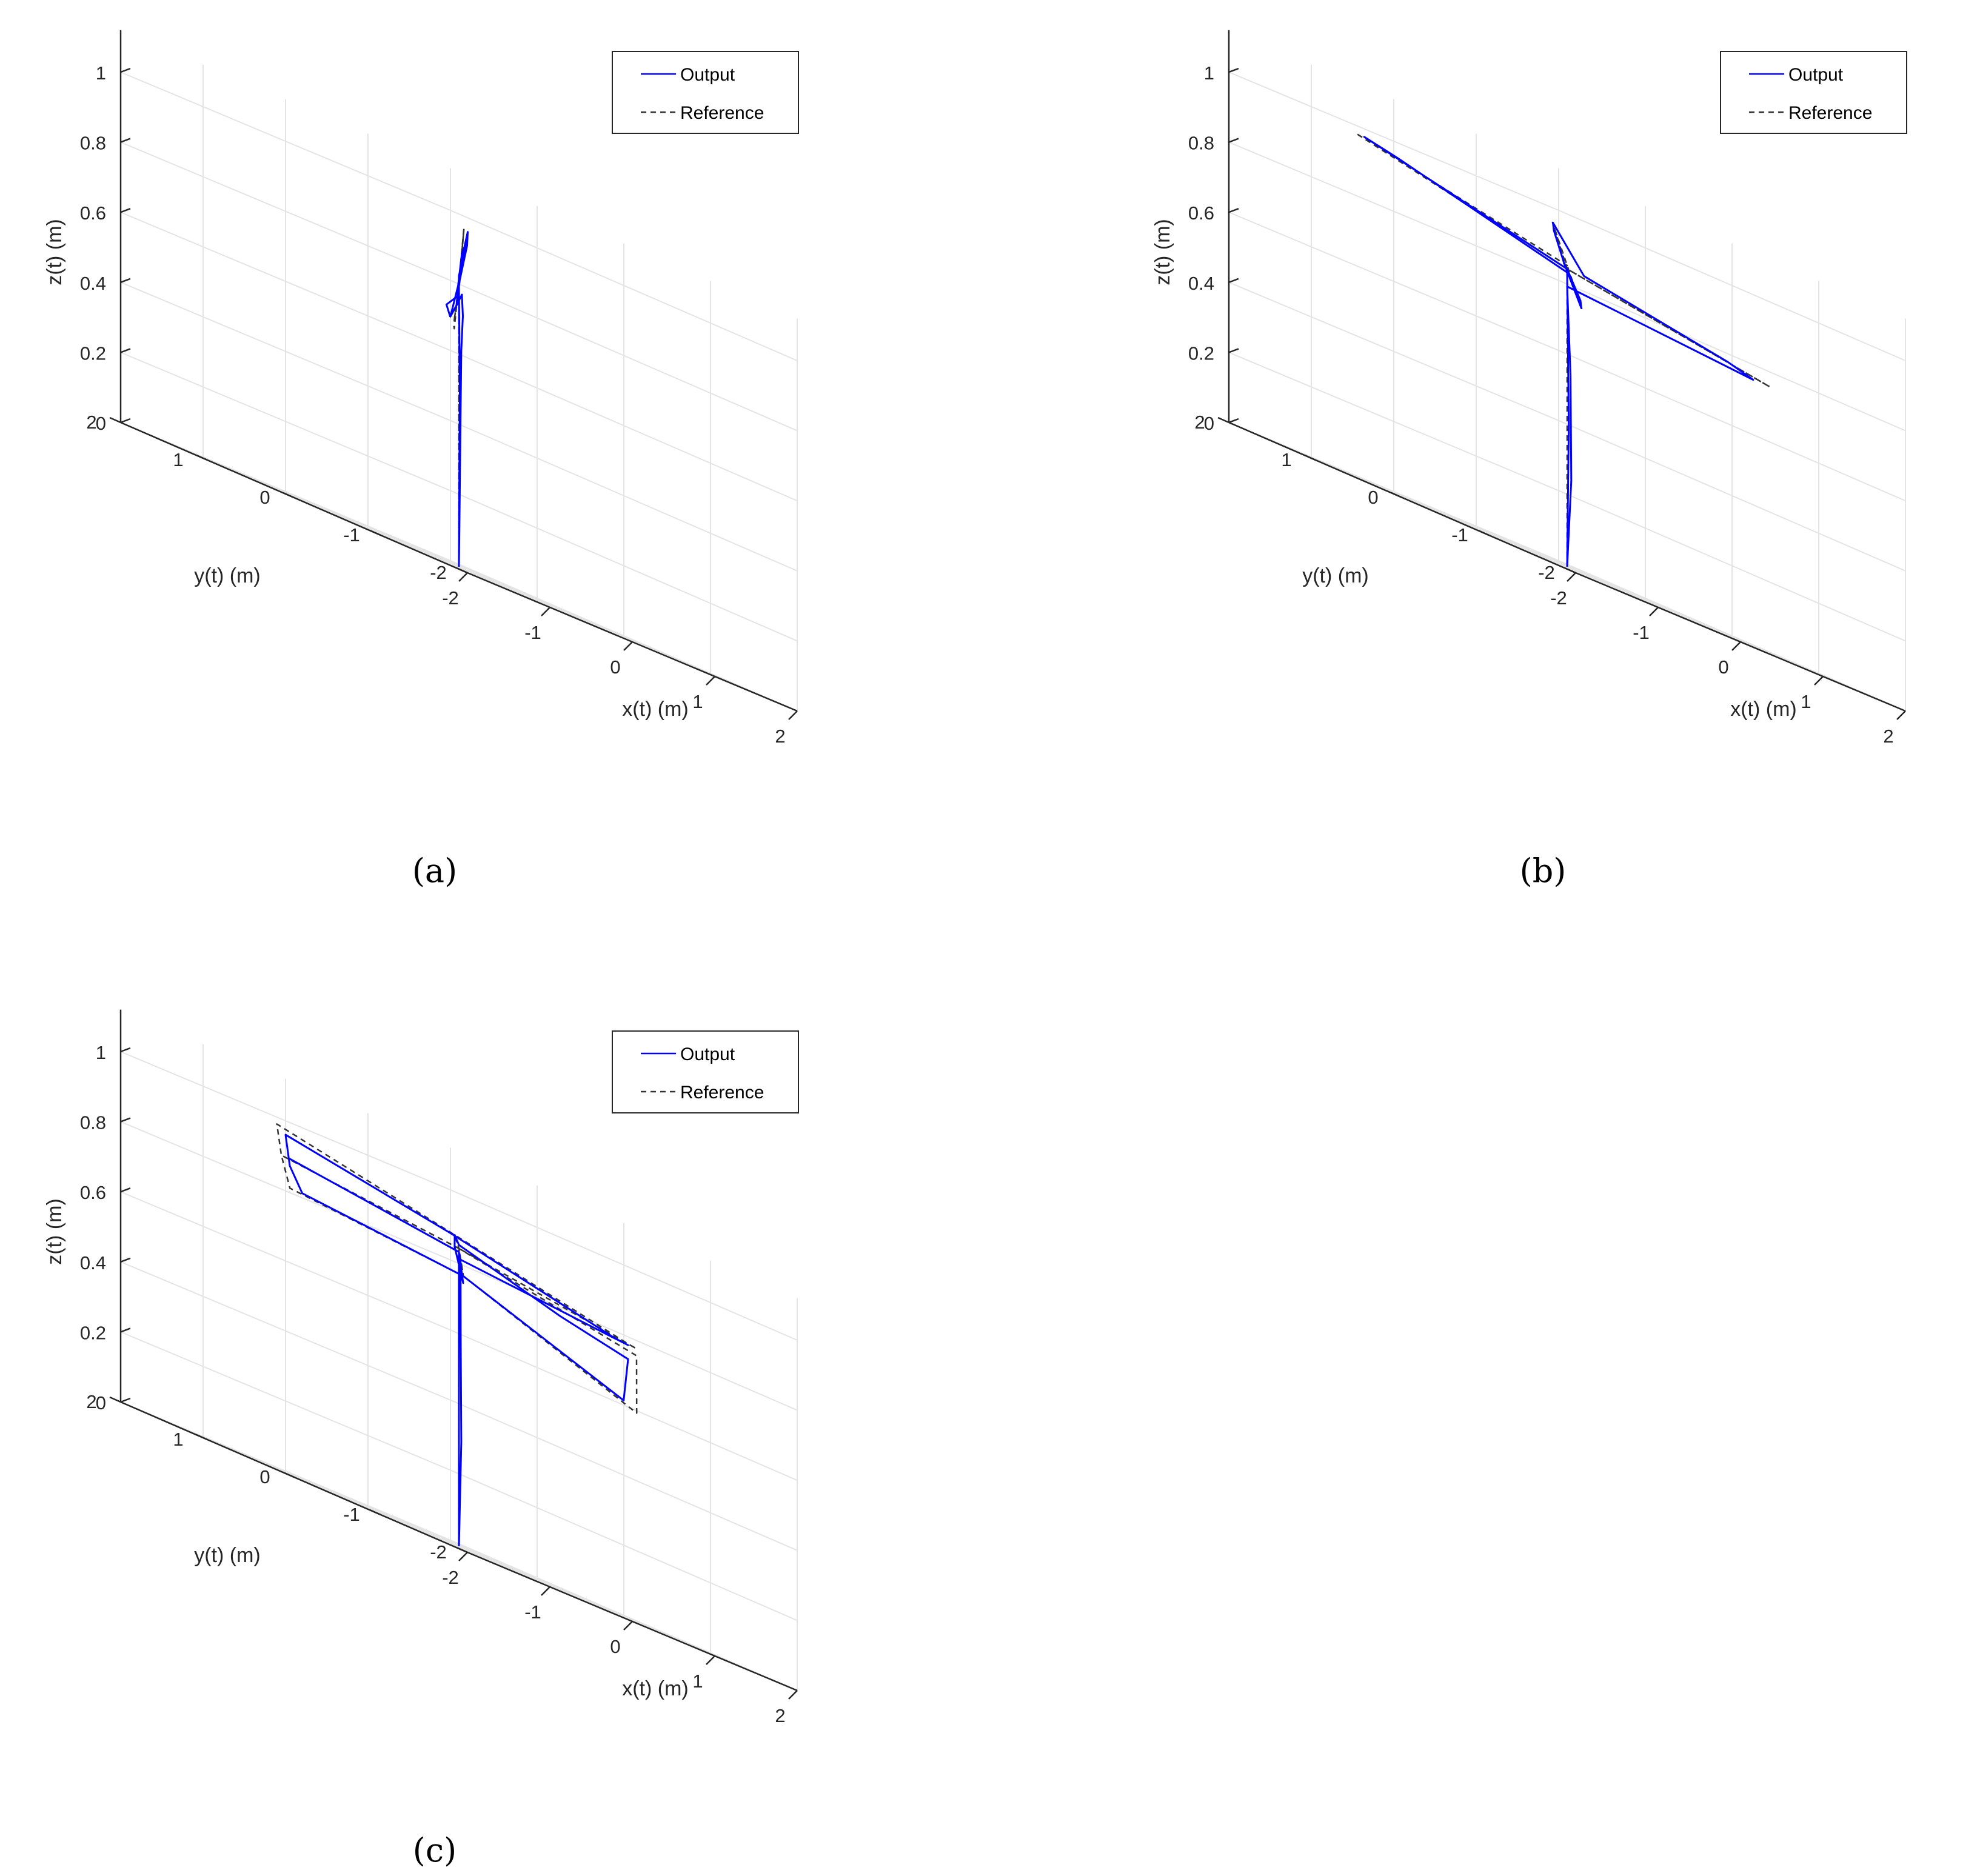 This screenshot has width=1980, height=1876. I want to click on y-tick-label: -2, so click(438, 1552).